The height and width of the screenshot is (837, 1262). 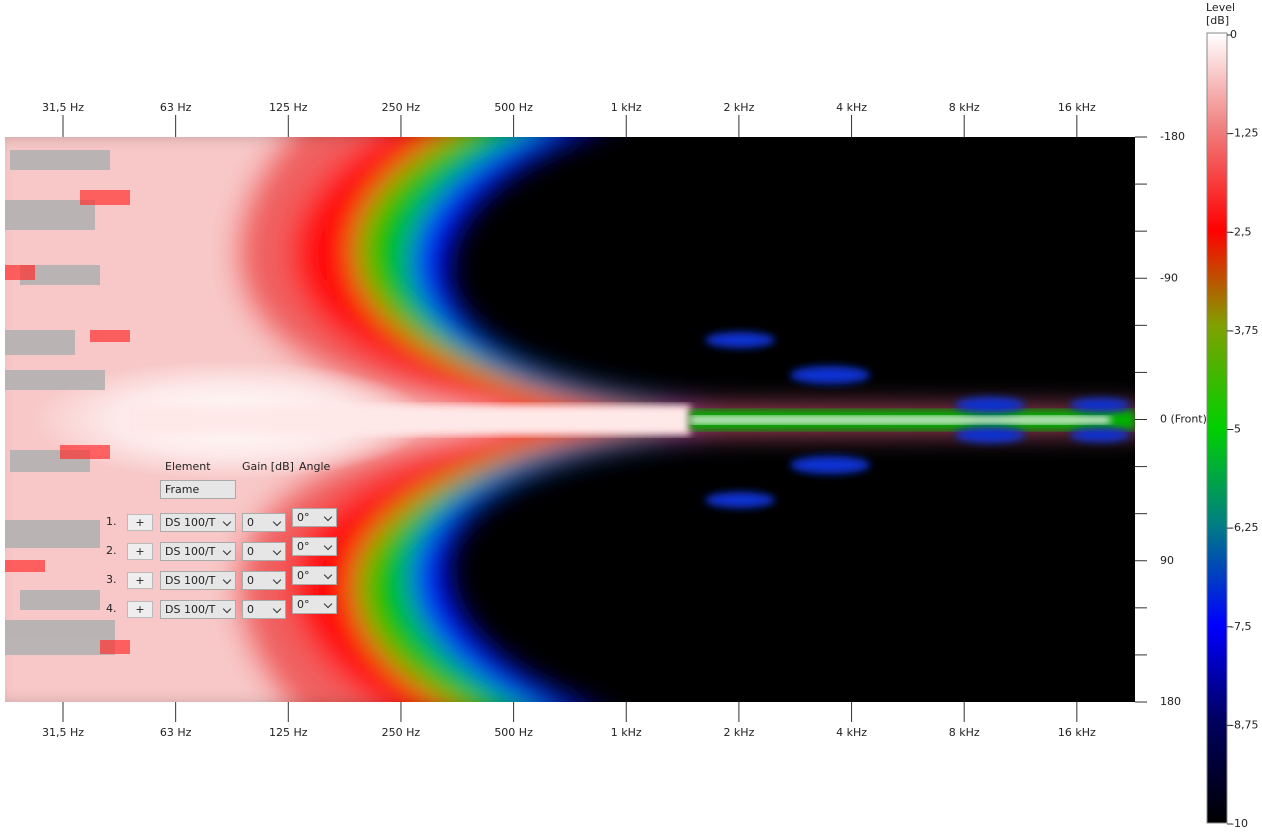 What do you see at coordinates (111, 608) in the screenshot?
I see `row-index: 4.` at bounding box center [111, 608].